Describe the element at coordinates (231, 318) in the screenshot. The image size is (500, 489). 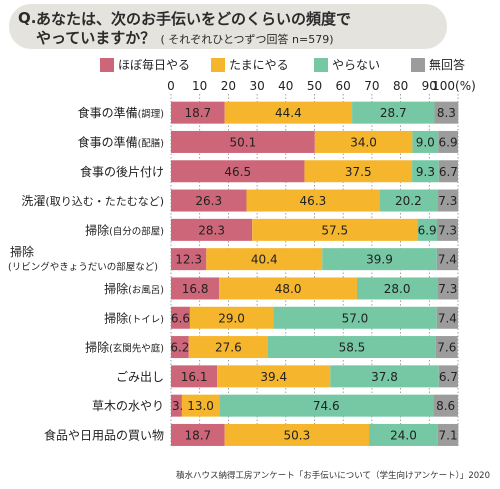
I see `data-label: 29.0` at that location.